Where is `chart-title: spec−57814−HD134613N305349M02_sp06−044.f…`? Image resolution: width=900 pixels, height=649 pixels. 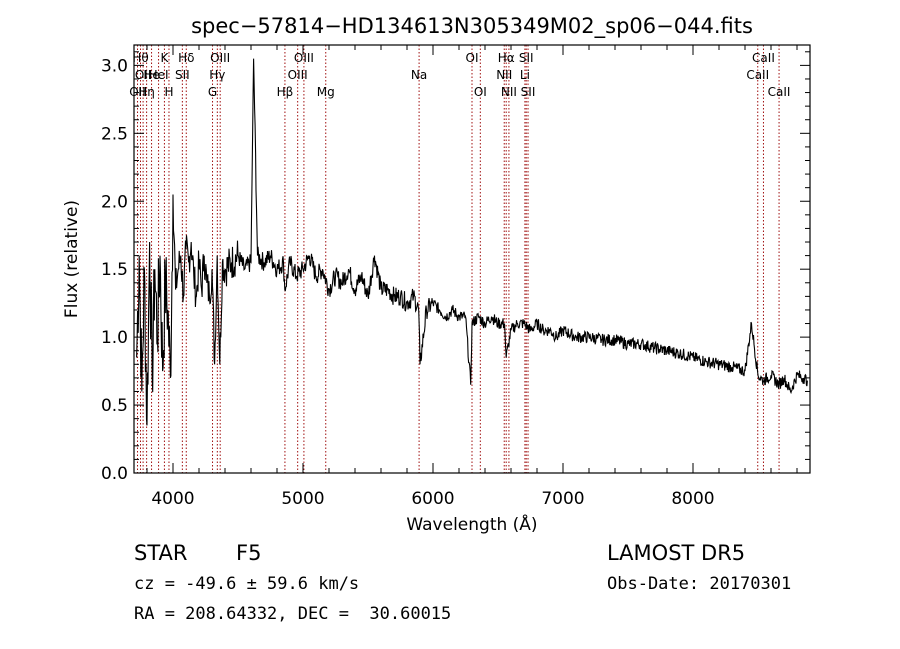
chart-title: spec−57814−HD134613N305349M02_sp06−044.f… is located at coordinates (472, 26).